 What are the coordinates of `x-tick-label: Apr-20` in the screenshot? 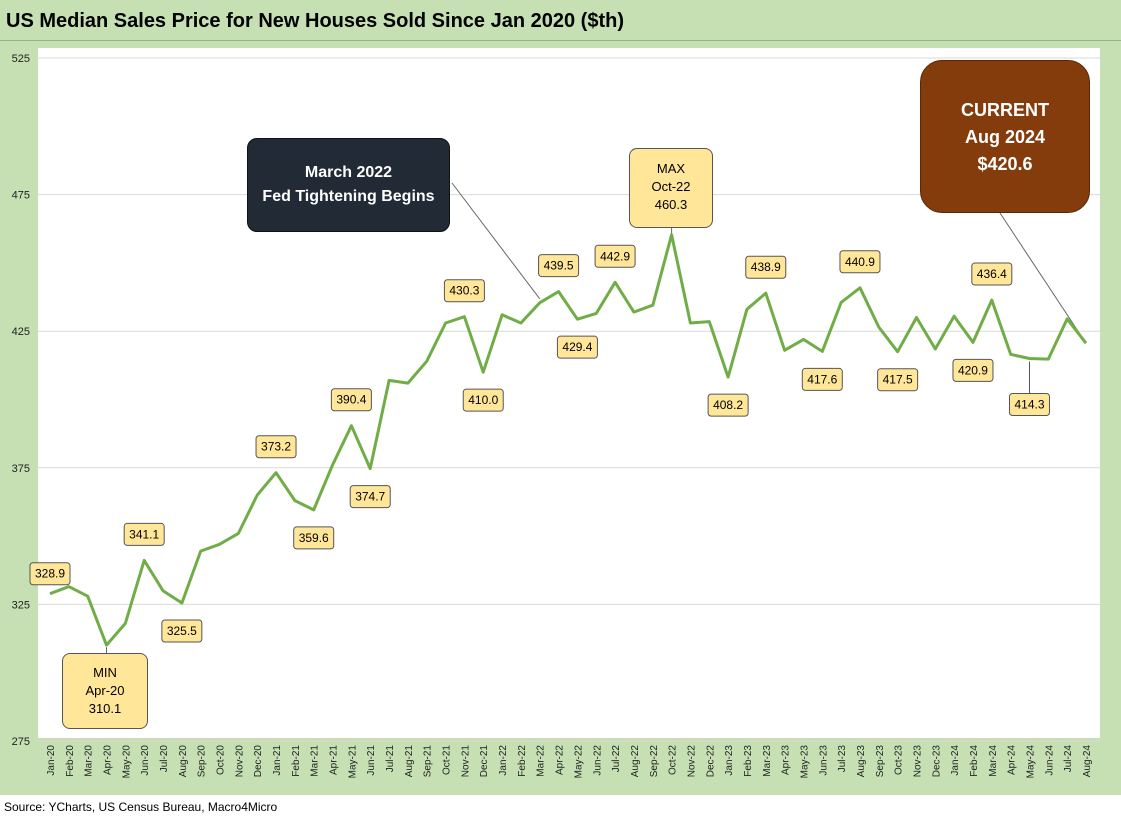 It's located at (108, 760).